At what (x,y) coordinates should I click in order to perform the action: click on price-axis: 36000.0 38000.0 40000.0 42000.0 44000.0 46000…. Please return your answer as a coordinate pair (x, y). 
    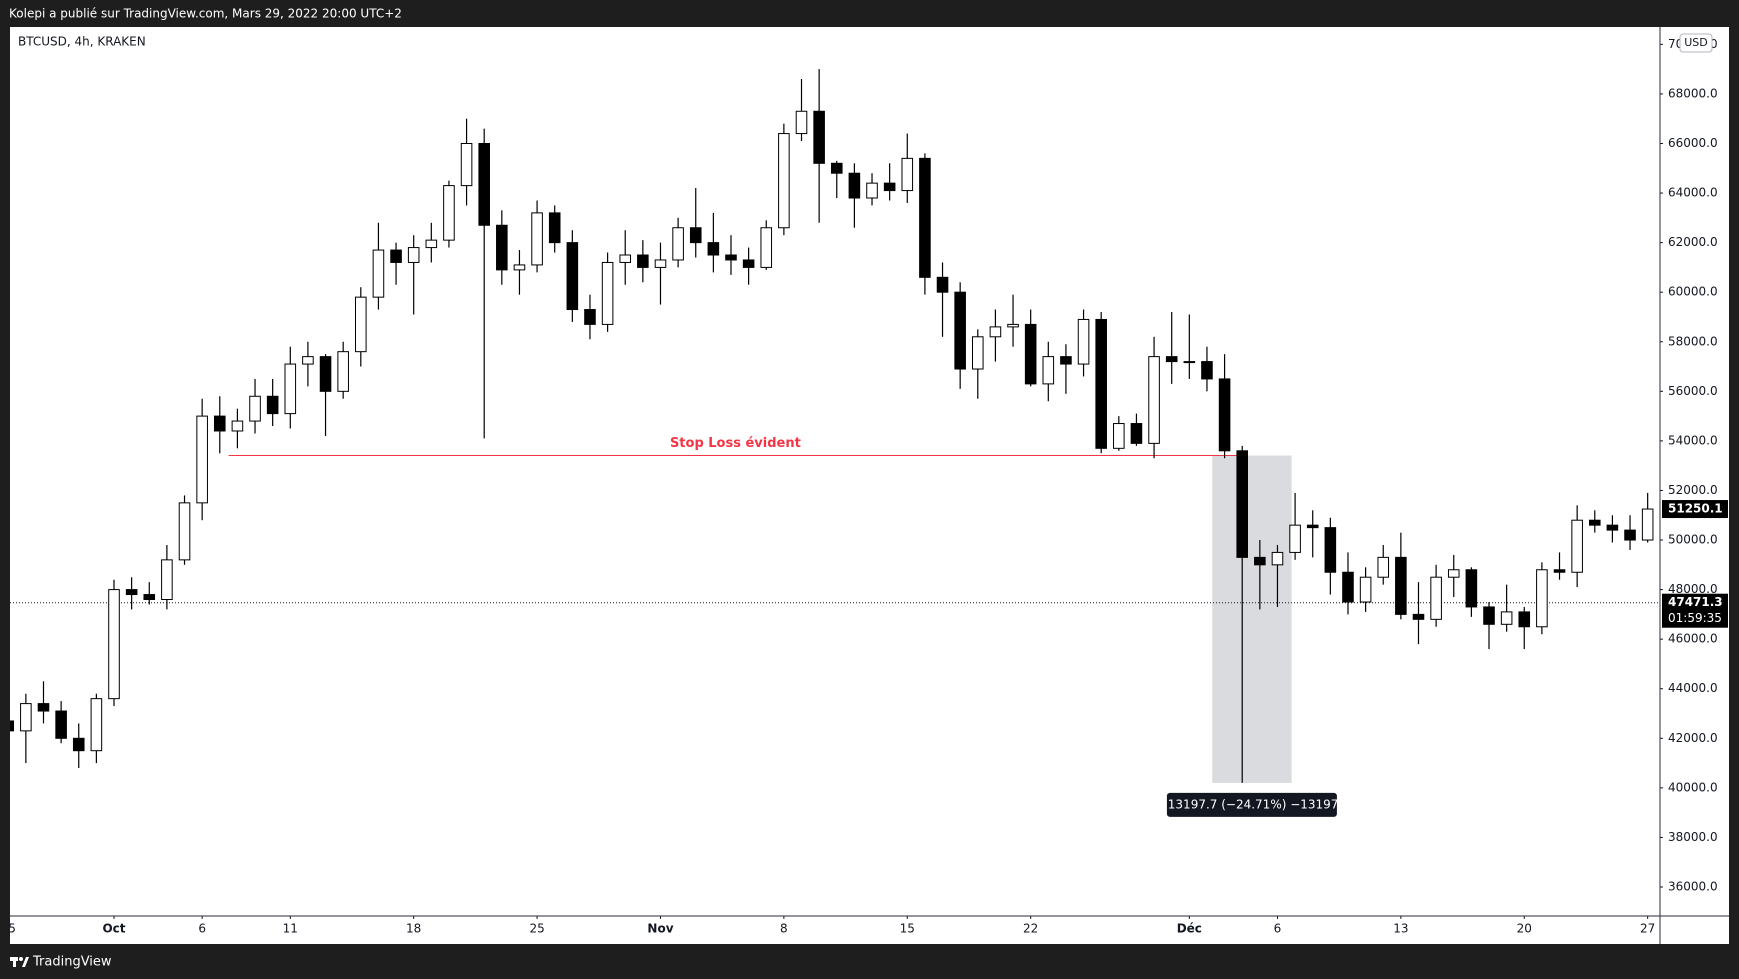
    Looking at the image, I should click on (1694, 463).